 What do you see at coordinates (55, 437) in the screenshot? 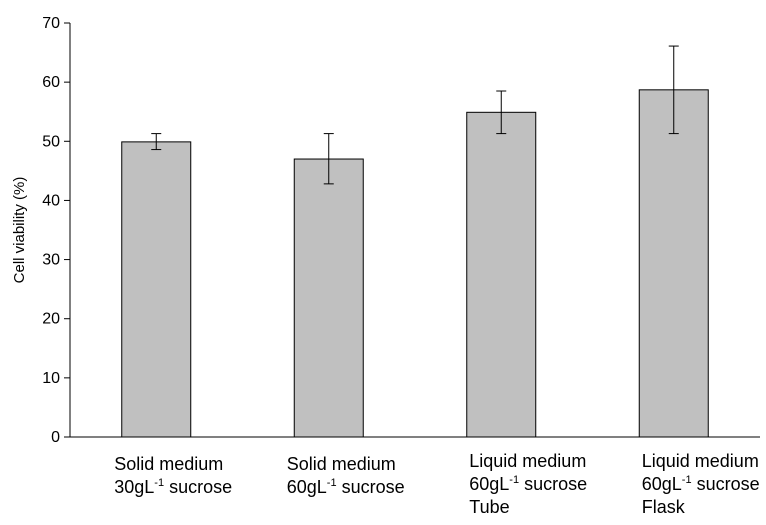
I see `y-tick-label: 0` at bounding box center [55, 437].